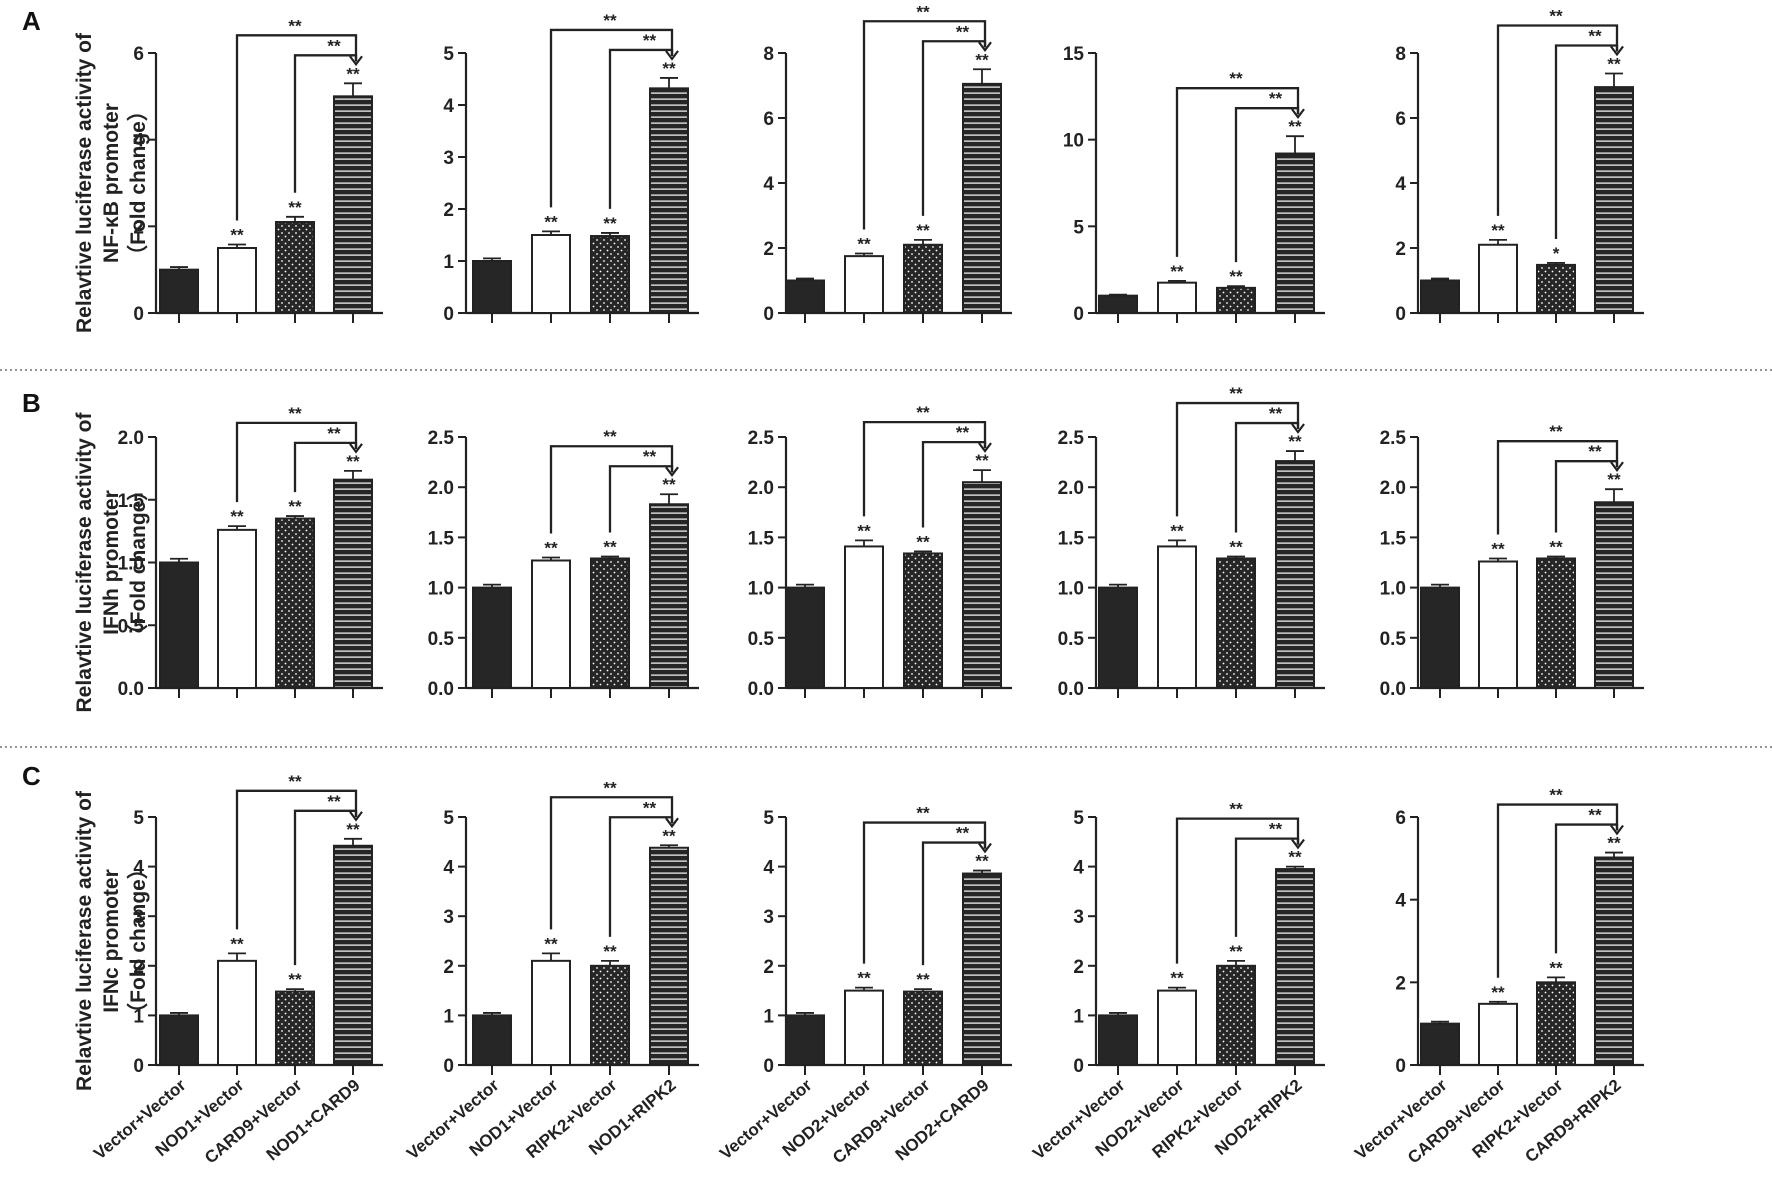 The width and height of the screenshot is (1772, 1204). Describe the element at coordinates (1400, 119) in the screenshot. I see `y-tick-label: 6` at that location.